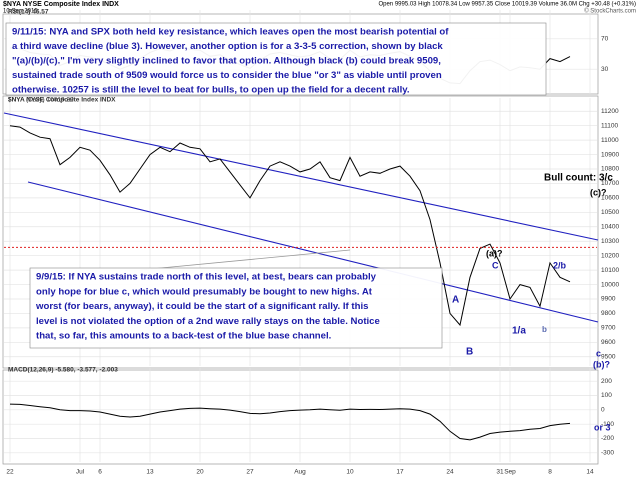 The image size is (640, 484). What do you see at coordinates (608, 342) in the screenshot?
I see `y-tick-label: 9600` at bounding box center [608, 342].